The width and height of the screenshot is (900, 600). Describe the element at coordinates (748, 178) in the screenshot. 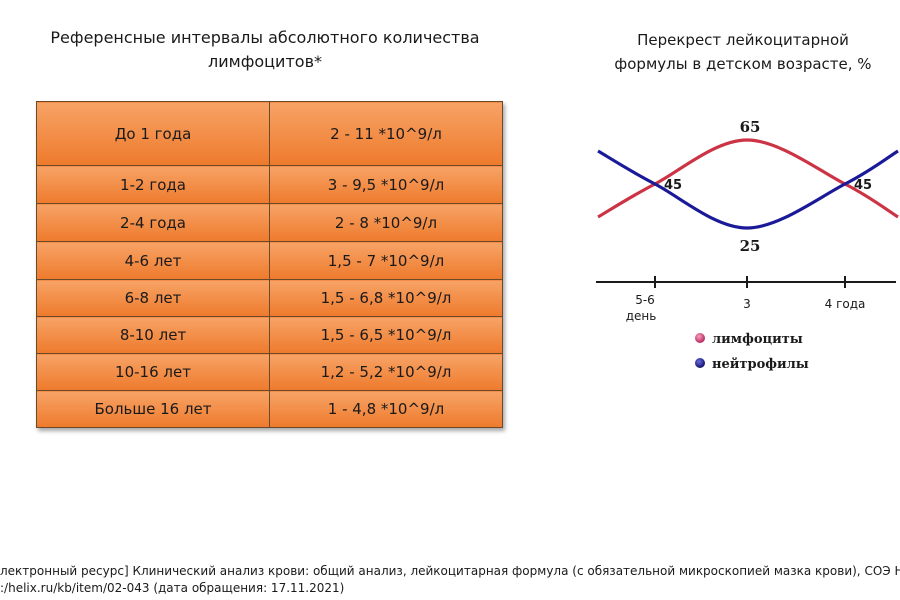

I see `series-line-lymphocytes` at that location.